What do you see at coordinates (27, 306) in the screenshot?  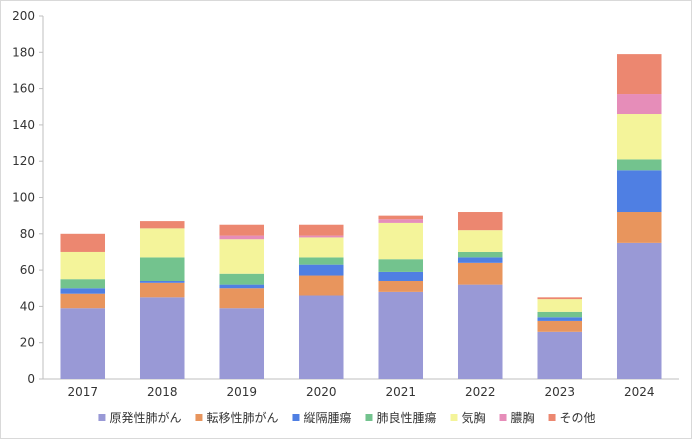 I see `y-tick-label: 40` at bounding box center [27, 306].